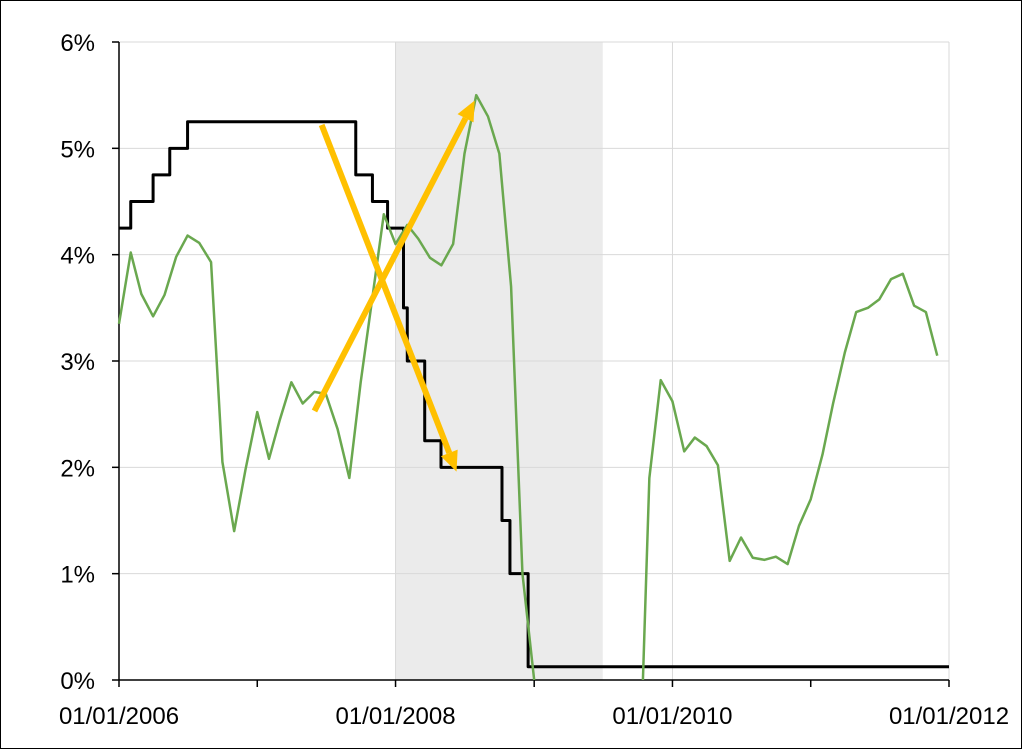 The image size is (1024, 751). What do you see at coordinates (77, 256) in the screenshot?
I see `y-tick-label: 4%` at bounding box center [77, 256].